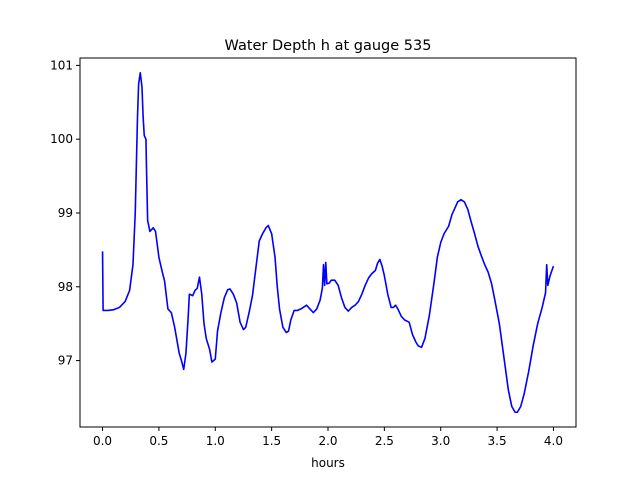 Image resolution: width=640 pixels, height=480 pixels. Describe the element at coordinates (65, 287) in the screenshot. I see `y-tick-label: 98` at that location.